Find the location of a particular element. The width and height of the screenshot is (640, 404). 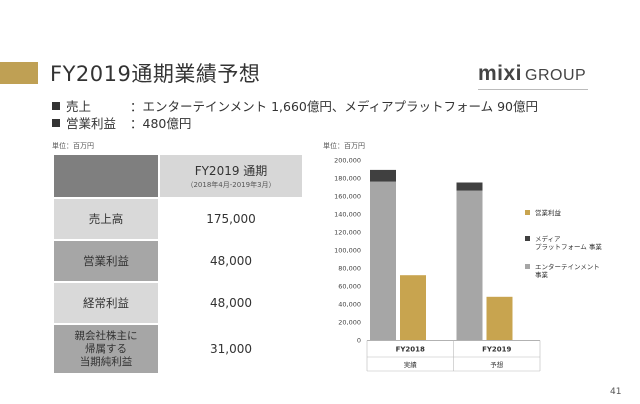

row-label: 親会社株主に 帰属する 当期純利益 is located at coordinates (106, 349).